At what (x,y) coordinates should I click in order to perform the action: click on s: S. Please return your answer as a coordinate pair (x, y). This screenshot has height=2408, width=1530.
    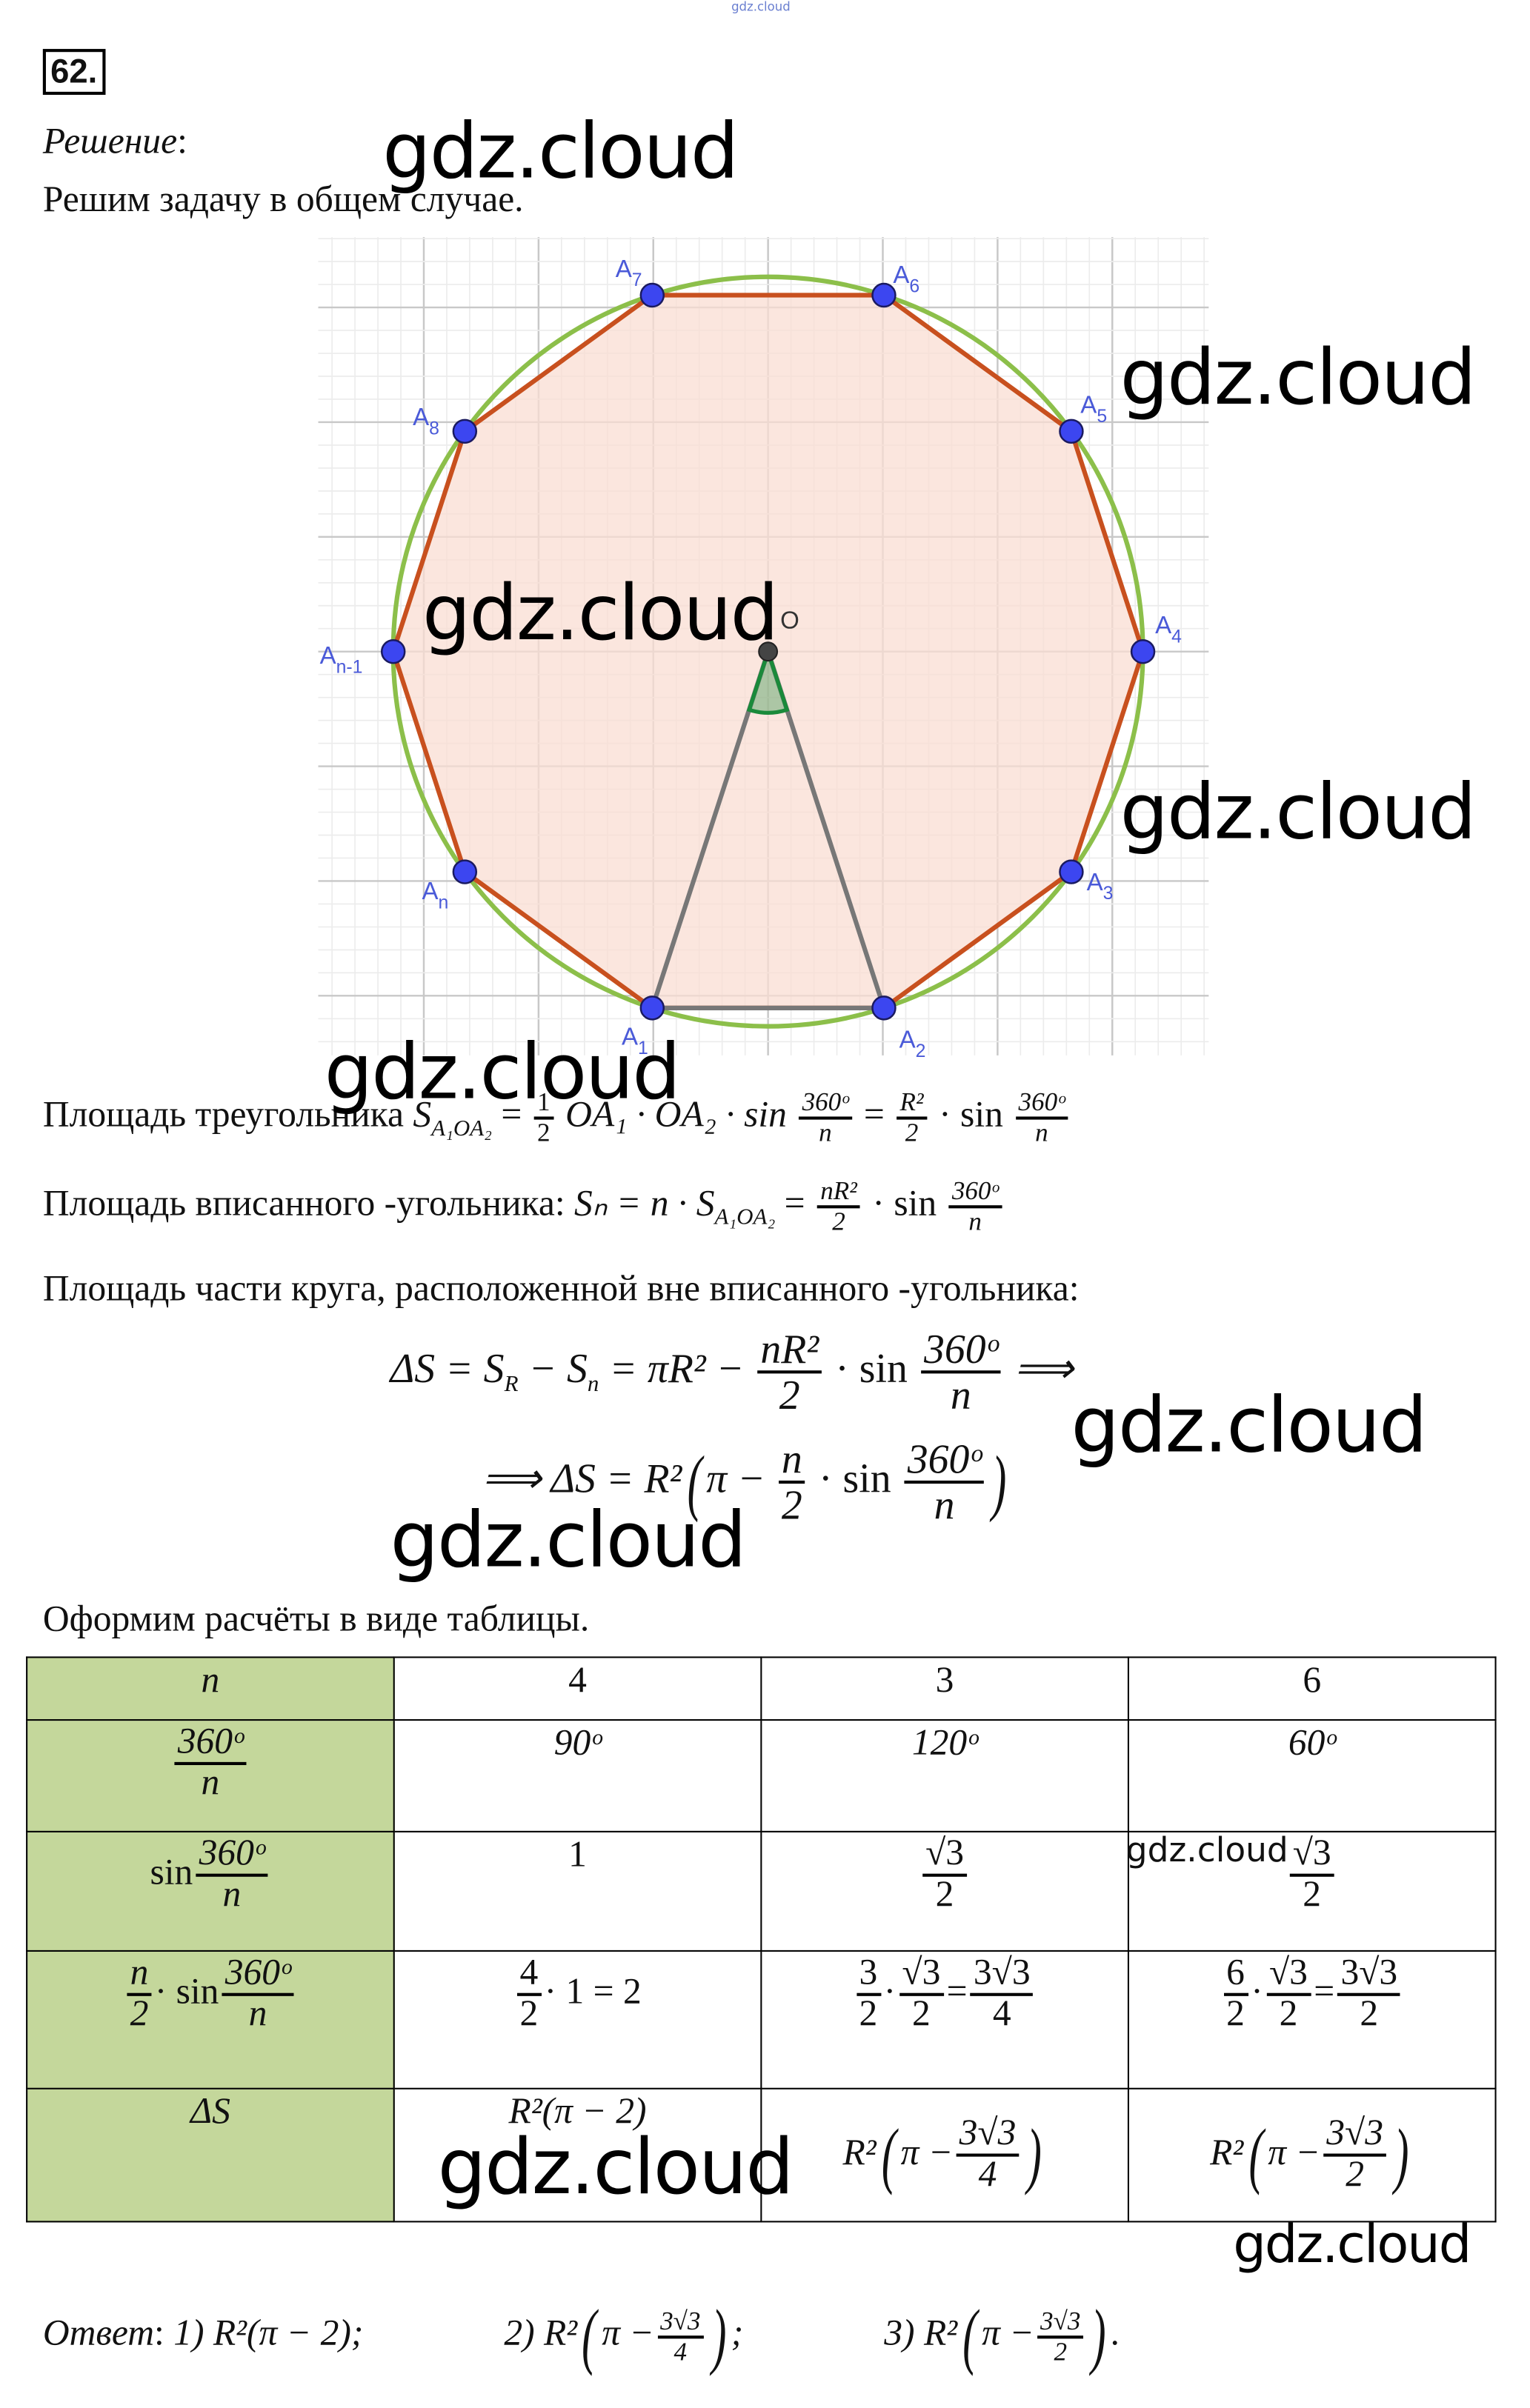
    Looking at the image, I should click on (422, 1115).